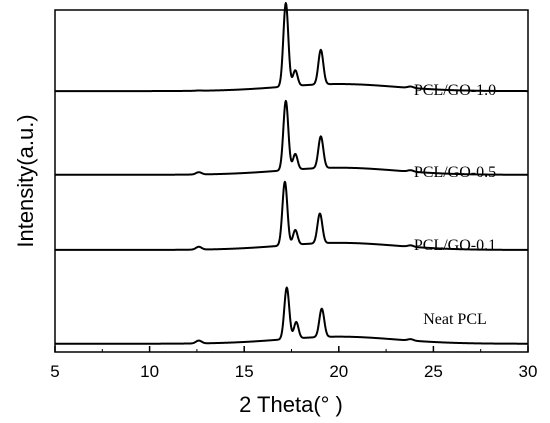 This screenshot has height=423, width=550. What do you see at coordinates (291, 404) in the screenshot?
I see `x-axis-title: 2 Theta(° )` at bounding box center [291, 404].